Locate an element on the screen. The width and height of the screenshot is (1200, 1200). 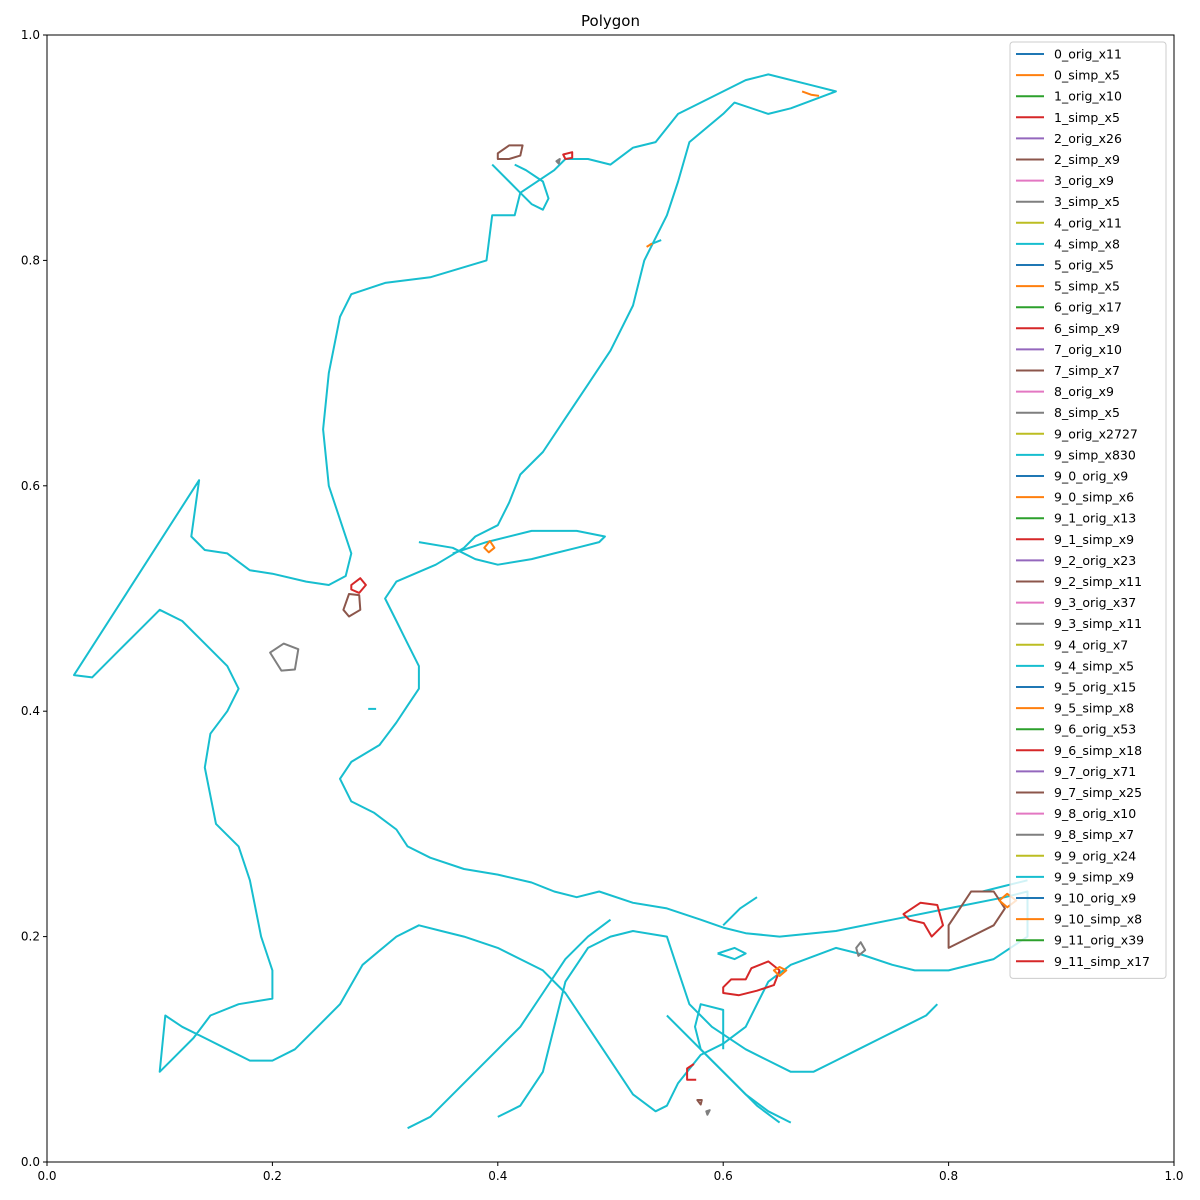
legend-entry: 9_3_simp_x11 is located at coordinates (1079, 623).